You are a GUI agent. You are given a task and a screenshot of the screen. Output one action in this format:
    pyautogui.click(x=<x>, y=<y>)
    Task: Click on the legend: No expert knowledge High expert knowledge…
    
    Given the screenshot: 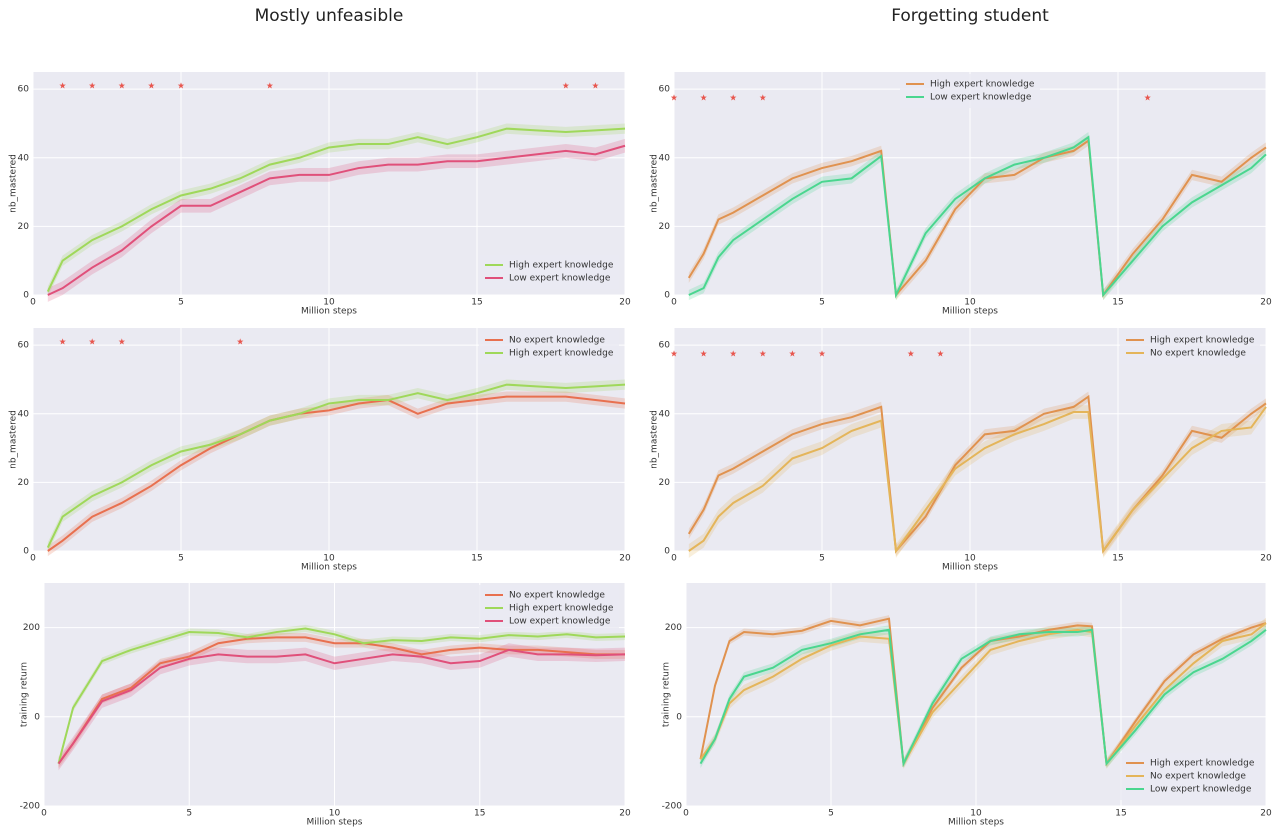 What is the action you would take?
    pyautogui.click(x=549, y=608)
    